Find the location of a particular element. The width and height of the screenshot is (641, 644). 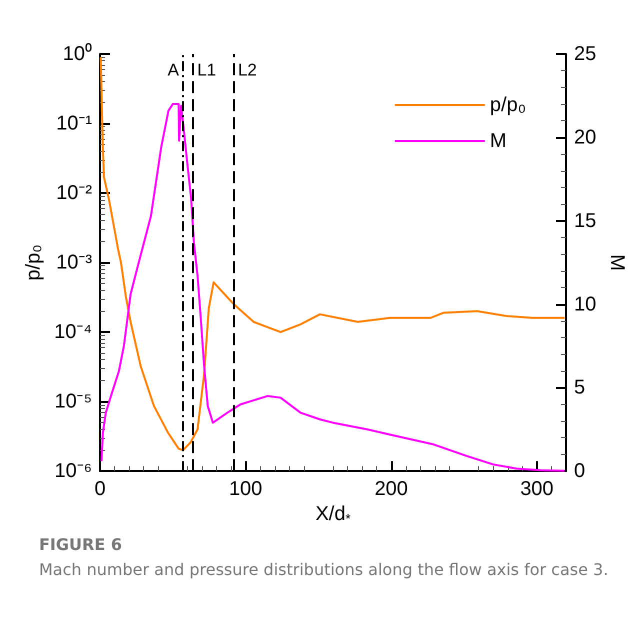

y-tick-label: 10⁻⁵ is located at coordinates (73, 401).